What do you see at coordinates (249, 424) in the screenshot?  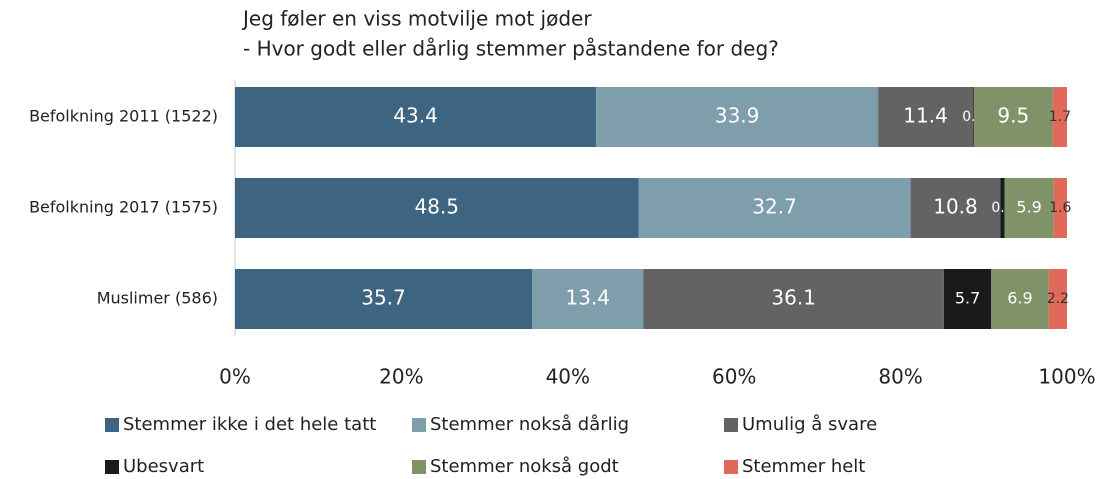 I see `legend-label: Stemmer ikke i det hele tatt` at bounding box center [249, 424].